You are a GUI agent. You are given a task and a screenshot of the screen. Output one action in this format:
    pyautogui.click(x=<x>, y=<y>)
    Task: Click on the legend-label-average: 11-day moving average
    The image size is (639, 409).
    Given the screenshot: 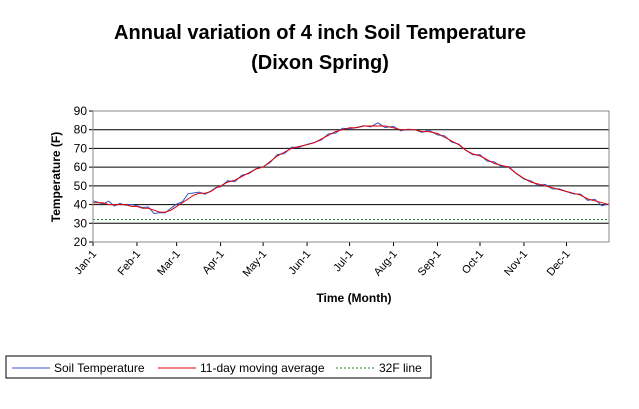 What is the action you would take?
    pyautogui.click(x=262, y=368)
    